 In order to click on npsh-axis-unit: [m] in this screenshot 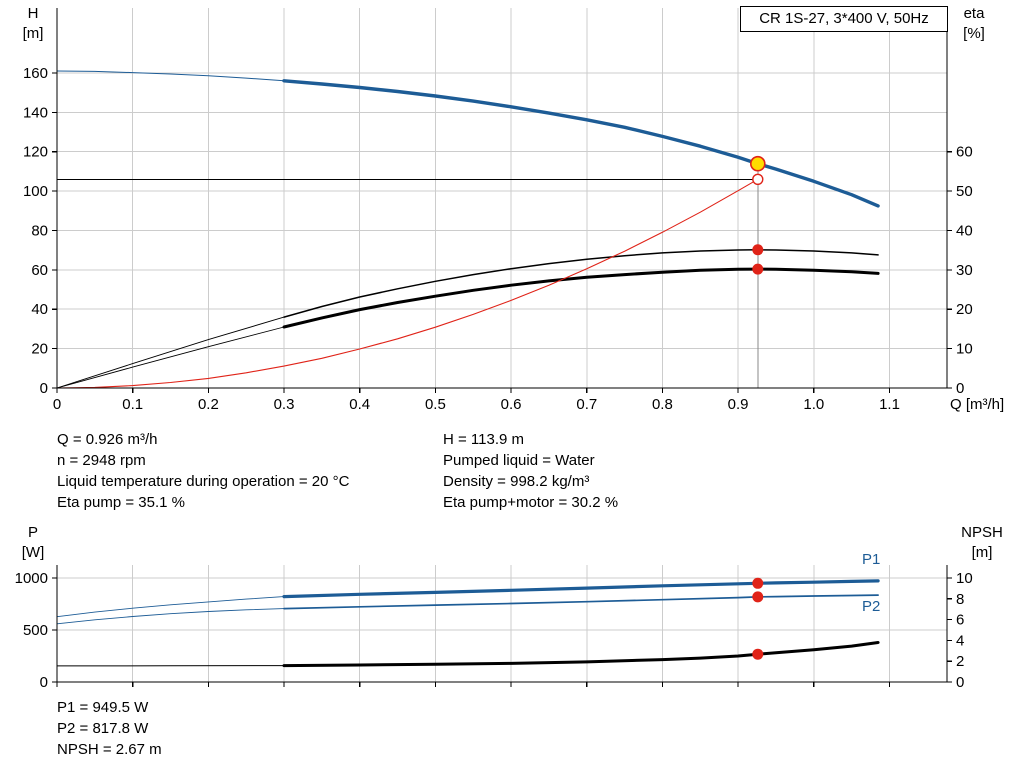, I will do `click(982, 552)`.